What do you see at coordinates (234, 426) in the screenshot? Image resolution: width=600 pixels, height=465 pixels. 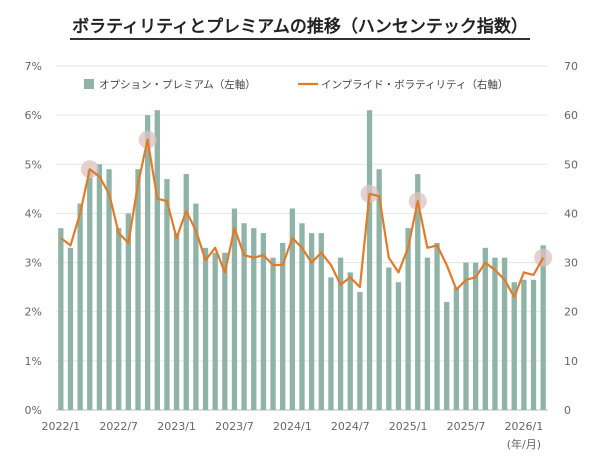 I see `x-tick-label: 2023/7` at bounding box center [234, 426].